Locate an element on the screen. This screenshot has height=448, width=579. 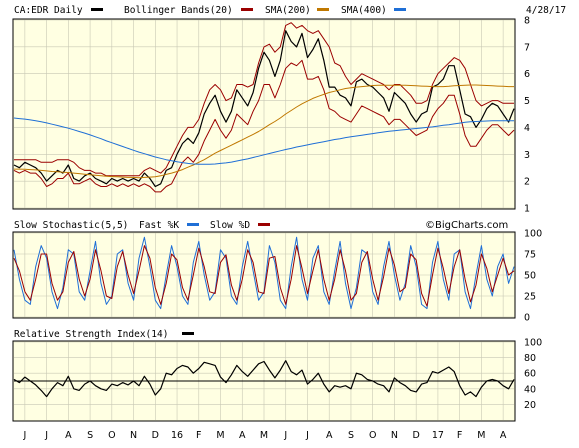
stochastic-legend-fastk: Fast %K is located at coordinates (159, 225).